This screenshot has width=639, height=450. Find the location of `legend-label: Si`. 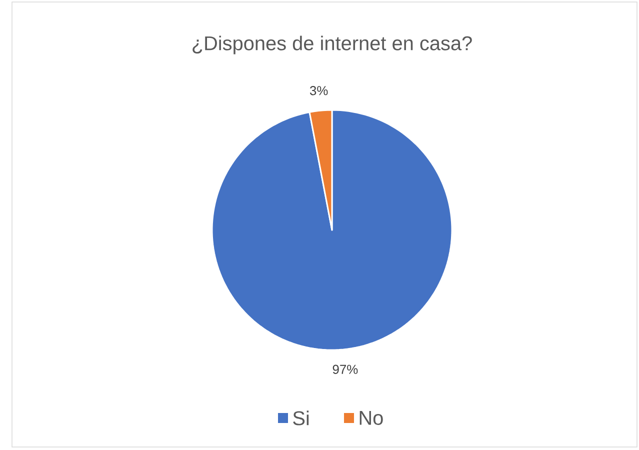

legend-label: Si is located at coordinates (301, 418).